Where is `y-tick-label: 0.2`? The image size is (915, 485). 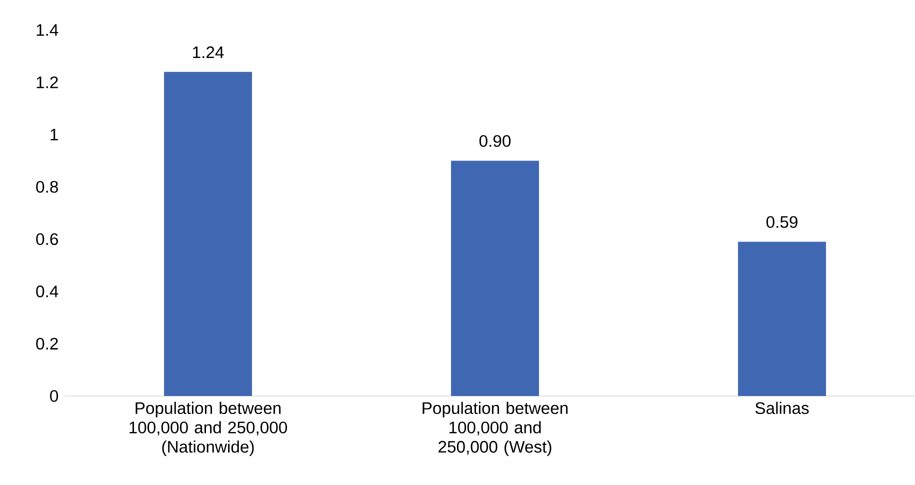
y-tick-label: 0.2 is located at coordinates (47, 344).